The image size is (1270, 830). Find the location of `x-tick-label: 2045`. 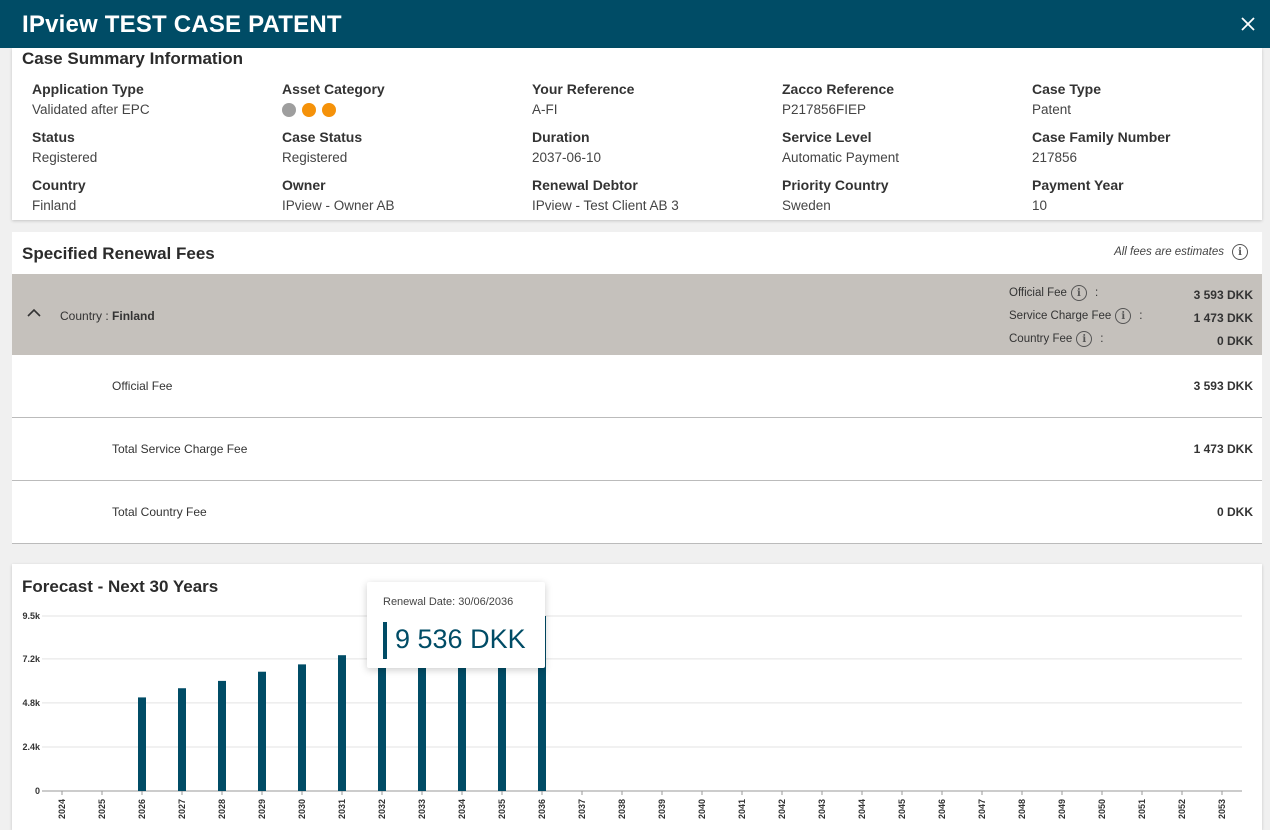

x-tick-label: 2045 is located at coordinates (902, 809).